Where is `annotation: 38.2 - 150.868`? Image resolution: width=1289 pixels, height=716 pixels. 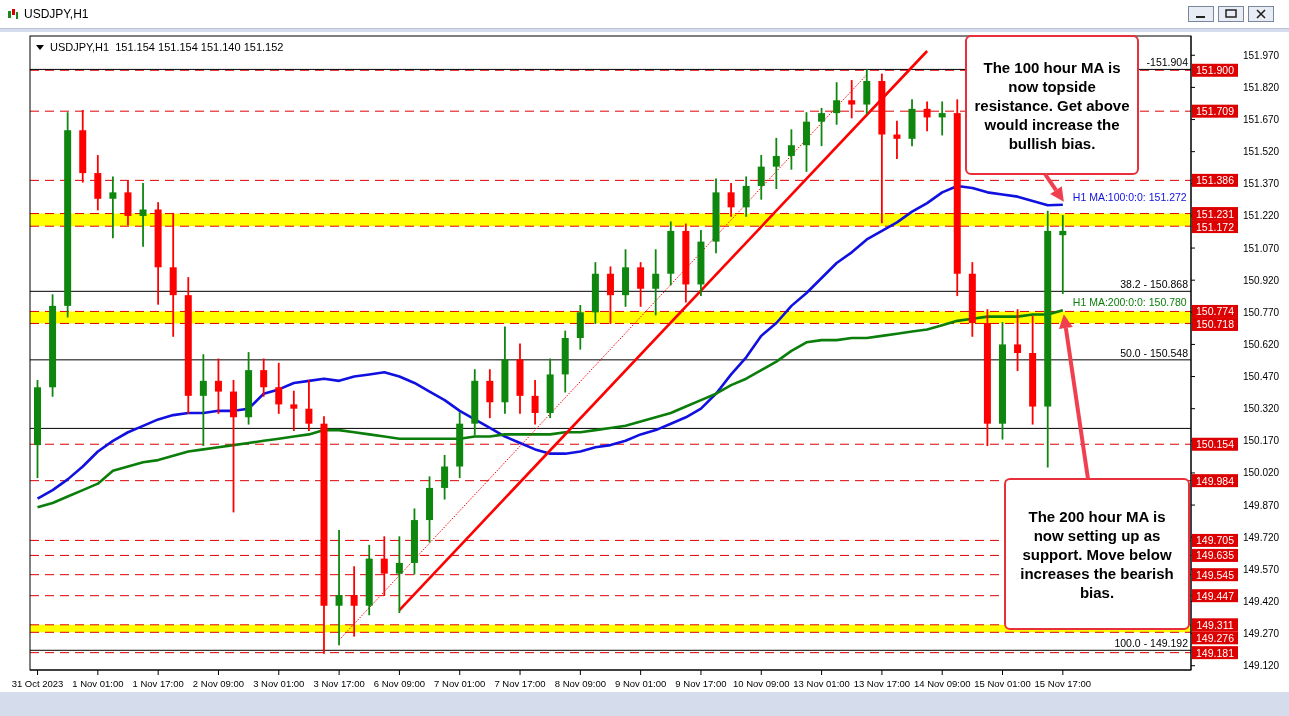 annotation: 38.2 - 150.868 is located at coordinates (1154, 284).